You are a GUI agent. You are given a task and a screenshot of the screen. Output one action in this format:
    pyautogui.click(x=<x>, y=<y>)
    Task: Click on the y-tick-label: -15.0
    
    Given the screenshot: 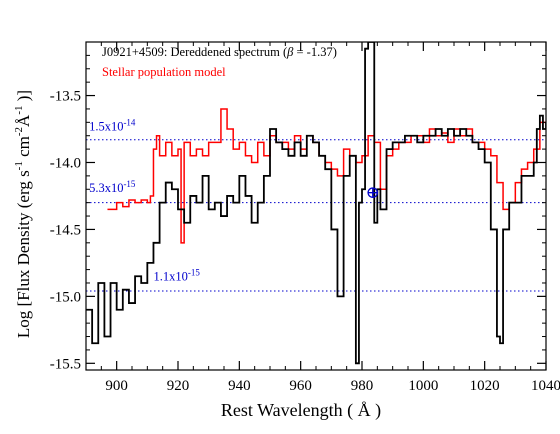 What is the action you would take?
    pyautogui.click(x=65, y=297)
    